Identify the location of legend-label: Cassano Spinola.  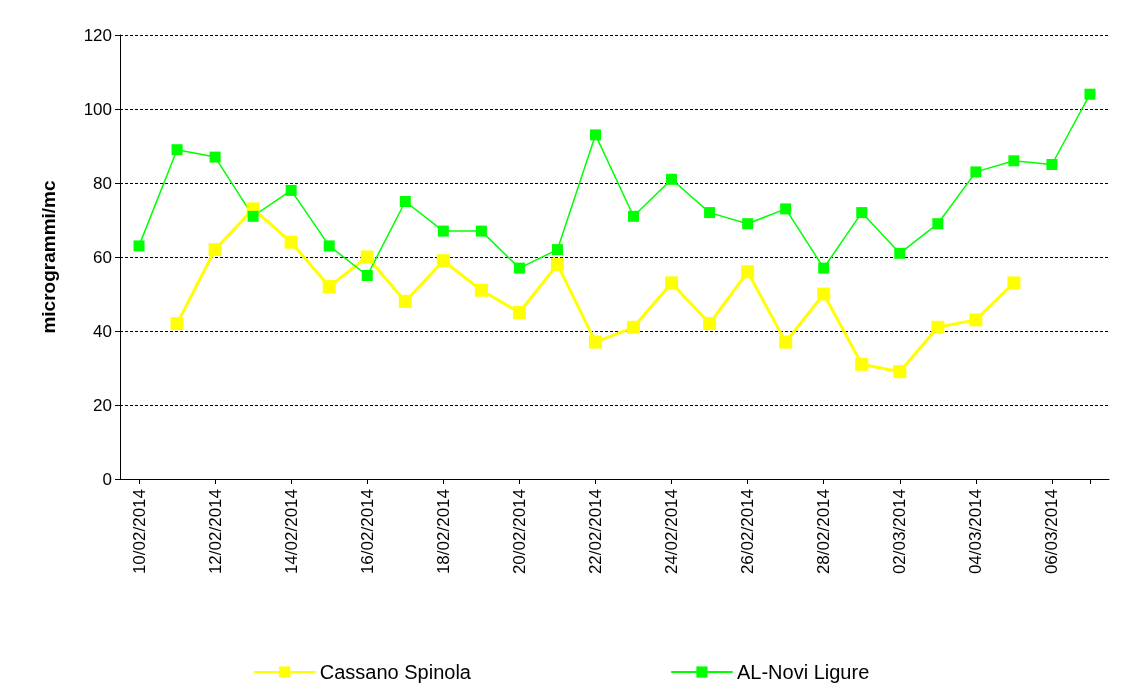
(395, 672).